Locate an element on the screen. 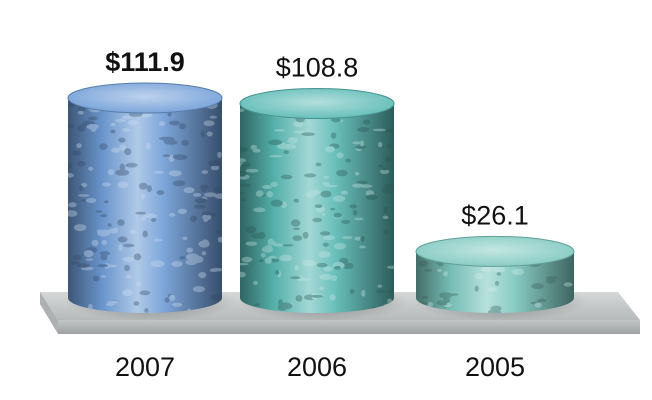 The height and width of the screenshot is (400, 652). platform-front is located at coordinates (349, 327).